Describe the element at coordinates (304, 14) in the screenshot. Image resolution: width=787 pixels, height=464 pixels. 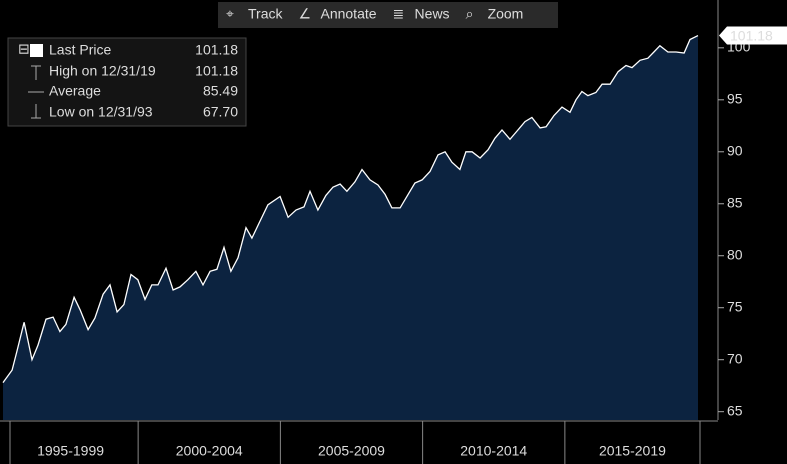
I see `toolbar-icon: ∠` at that location.